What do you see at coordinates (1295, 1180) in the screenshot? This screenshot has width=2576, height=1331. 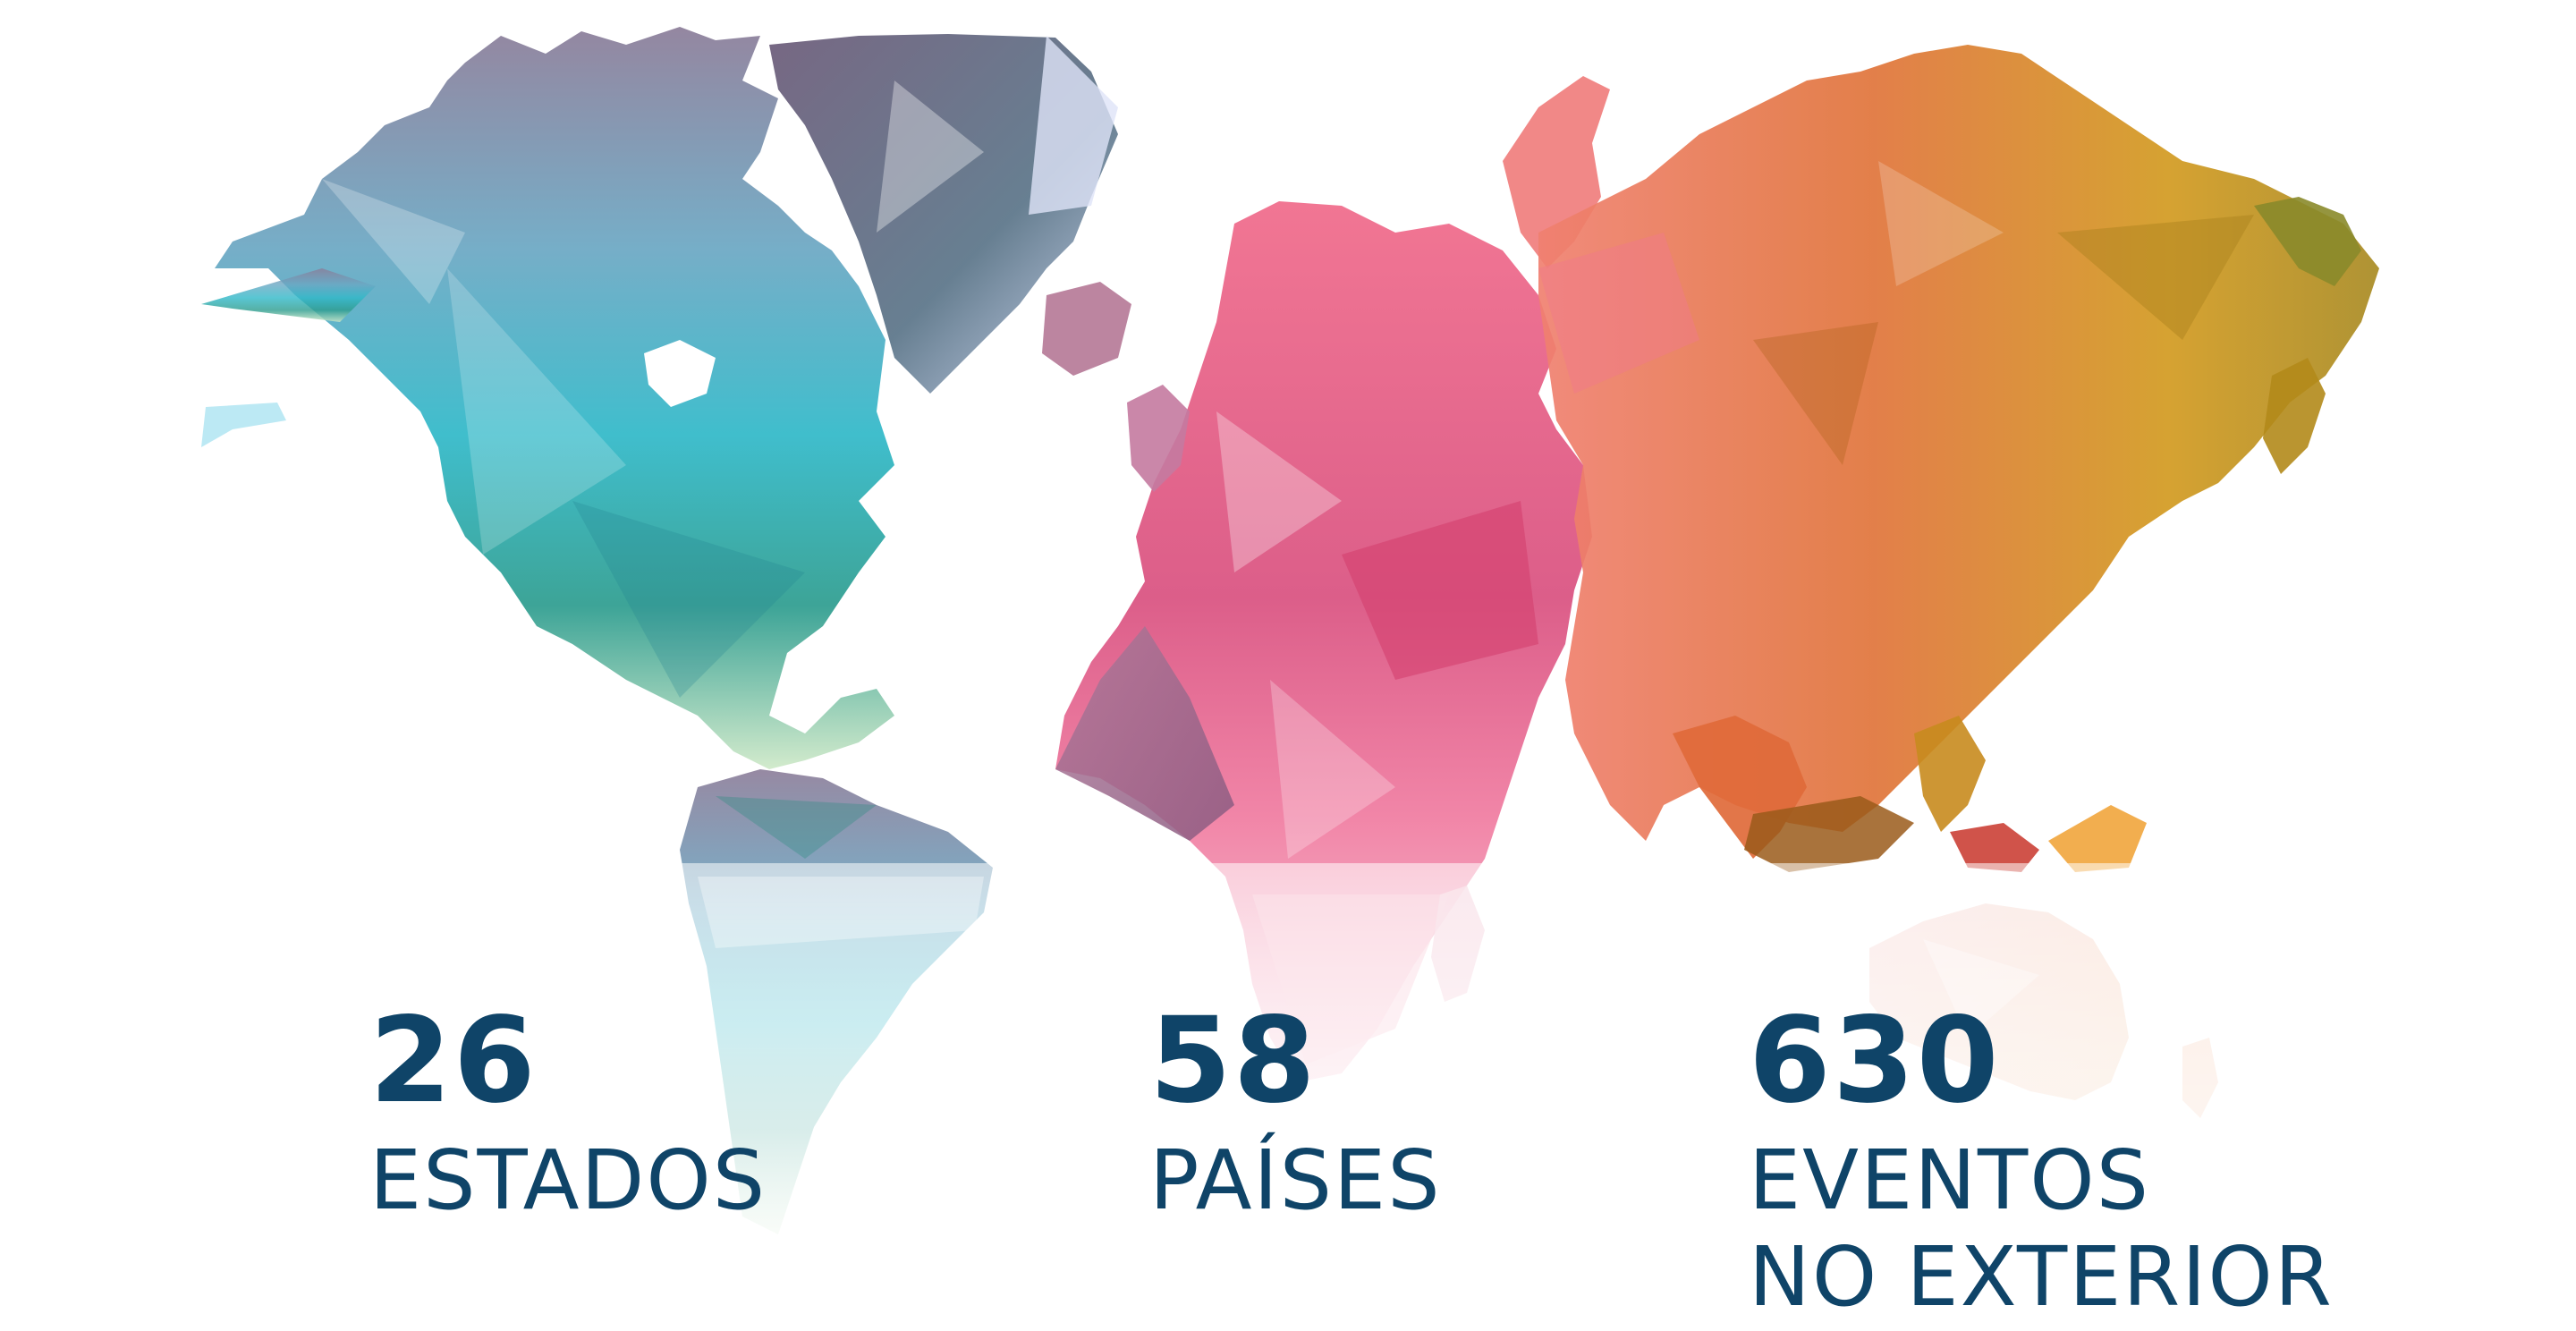 I see `stat-countries-label: PAÍSES` at bounding box center [1295, 1180].